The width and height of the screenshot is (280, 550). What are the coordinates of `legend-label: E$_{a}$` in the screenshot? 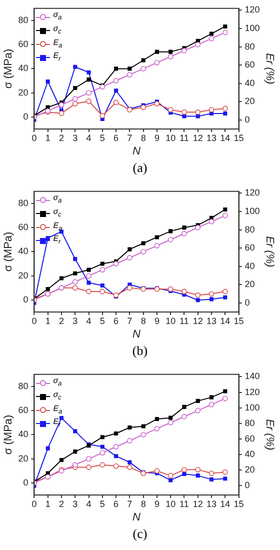 It's located at (57, 45).